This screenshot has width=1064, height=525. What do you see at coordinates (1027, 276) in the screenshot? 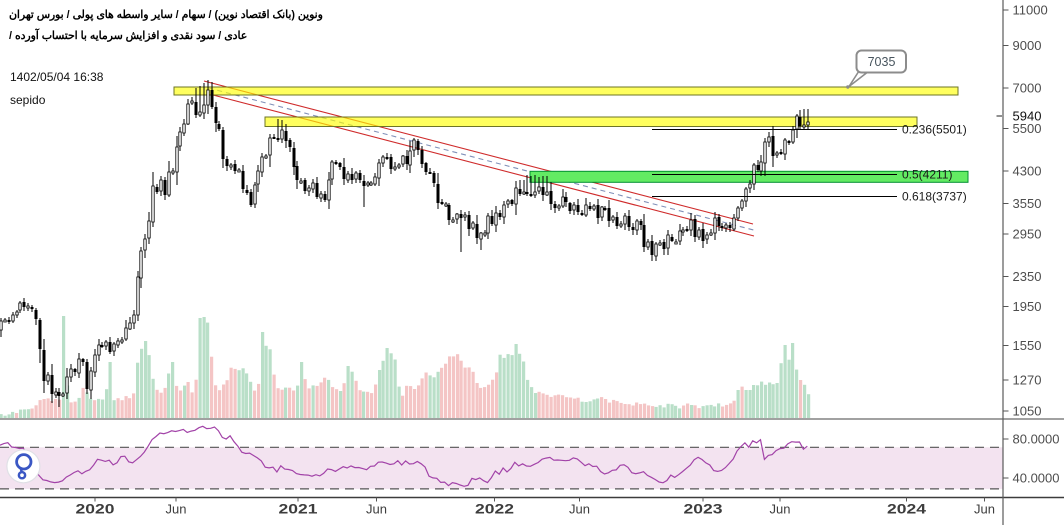
I see `svg-text: 2350` at bounding box center [1027, 276].